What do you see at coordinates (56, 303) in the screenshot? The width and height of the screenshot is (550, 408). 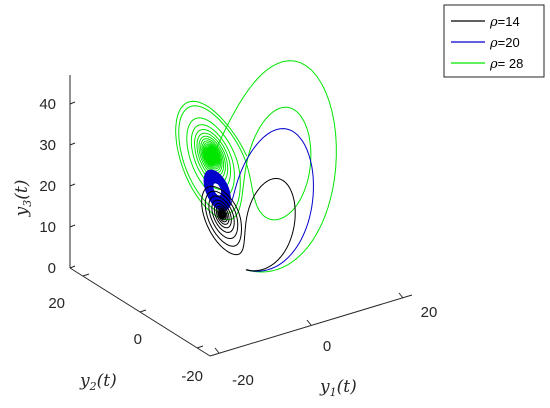 I see `y-tick-label: 20` at bounding box center [56, 303].